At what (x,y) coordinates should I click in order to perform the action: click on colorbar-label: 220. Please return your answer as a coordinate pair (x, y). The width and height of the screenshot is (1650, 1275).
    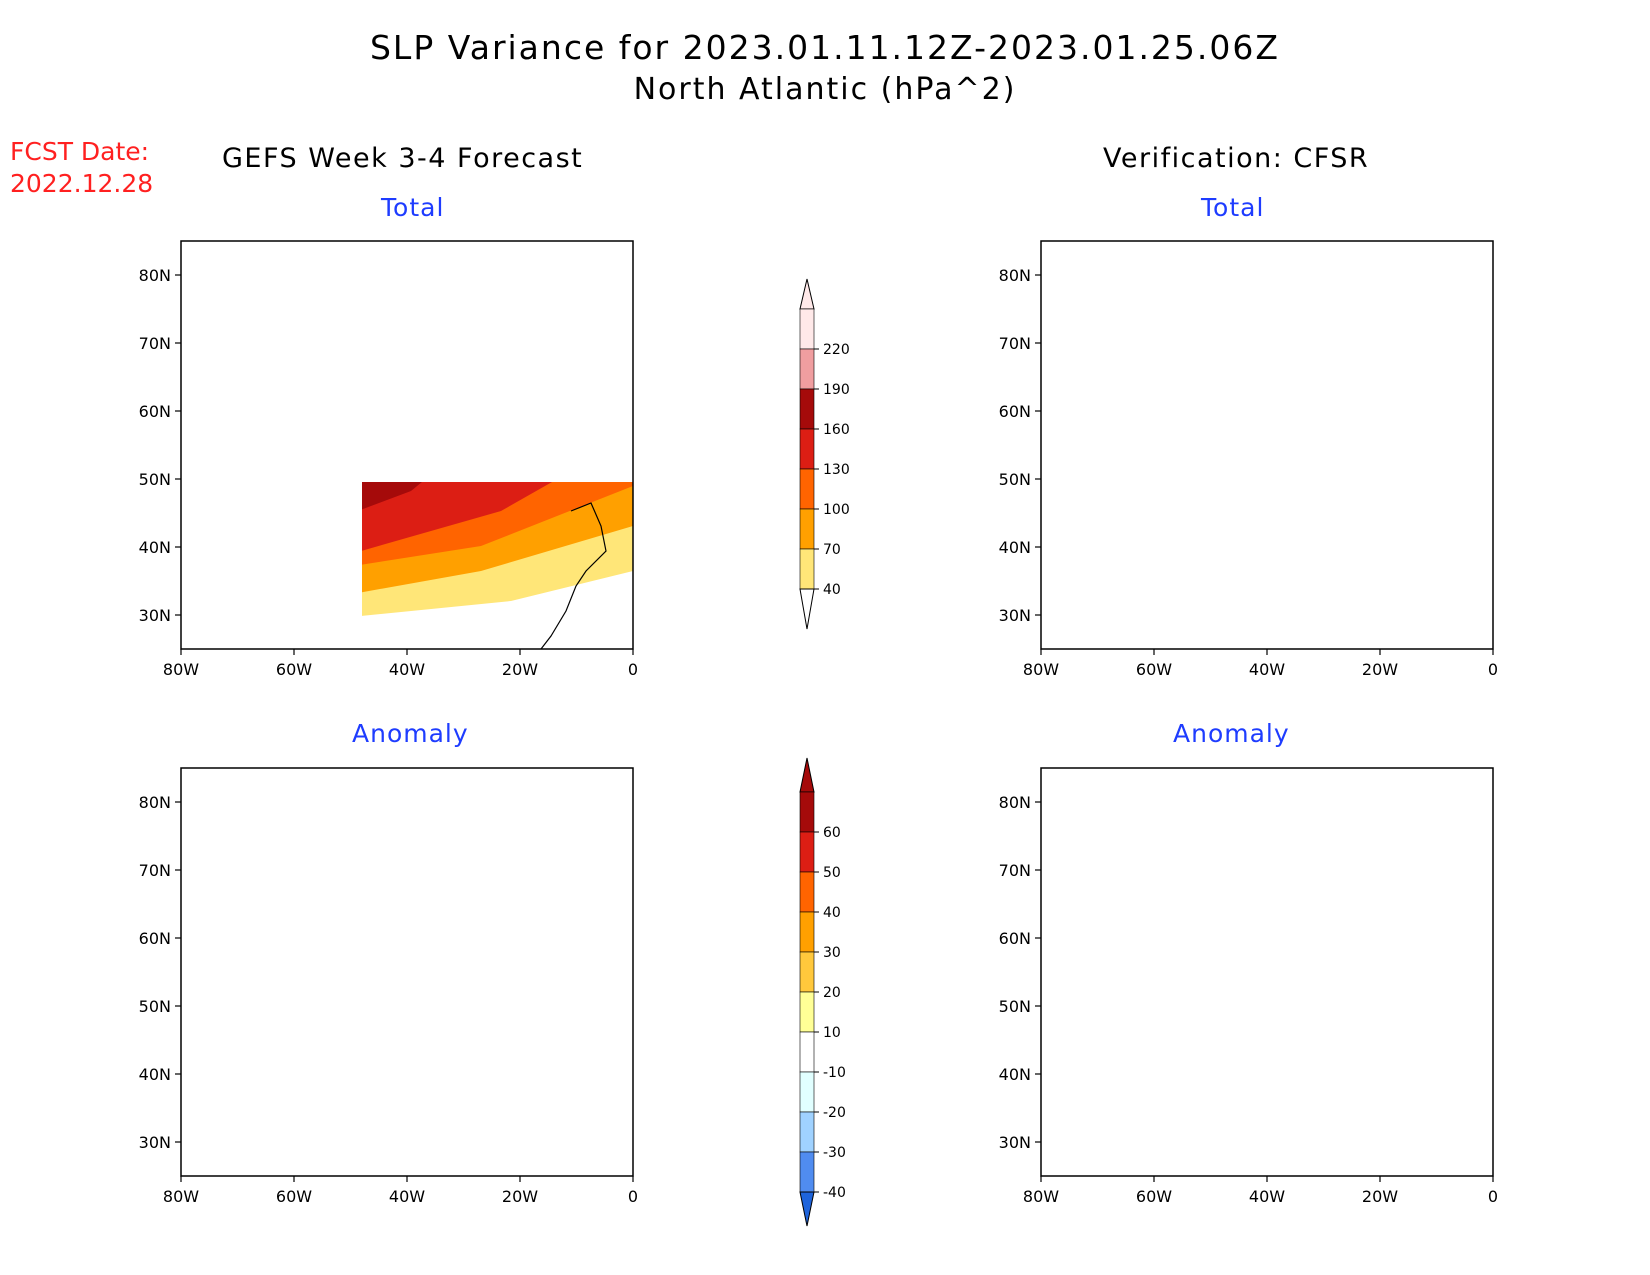
    Looking at the image, I should click on (836, 350).